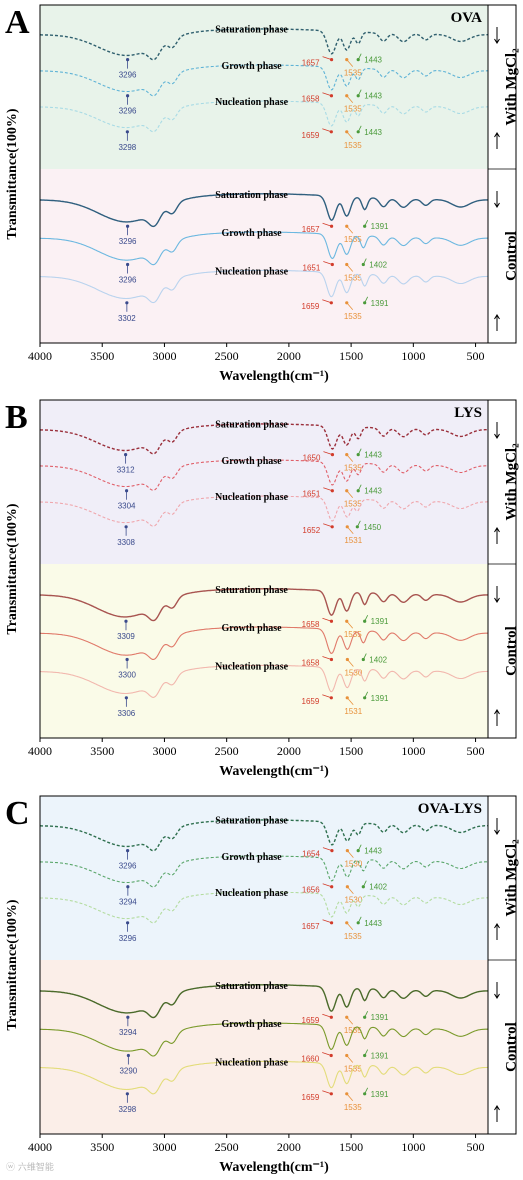 This screenshot has width=523, height=1180. What do you see at coordinates (311, 530) in the screenshot?
I see `peak-label: 1652` at bounding box center [311, 530].